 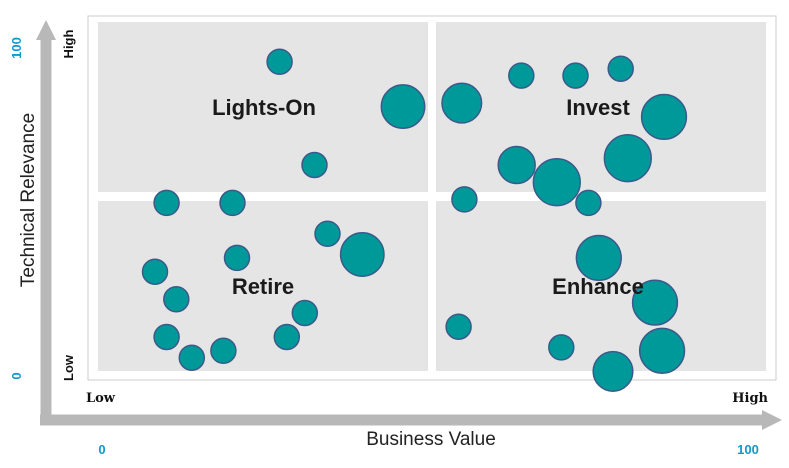 I want to click on quadrant-label-retire: Retire, so click(x=263, y=286).